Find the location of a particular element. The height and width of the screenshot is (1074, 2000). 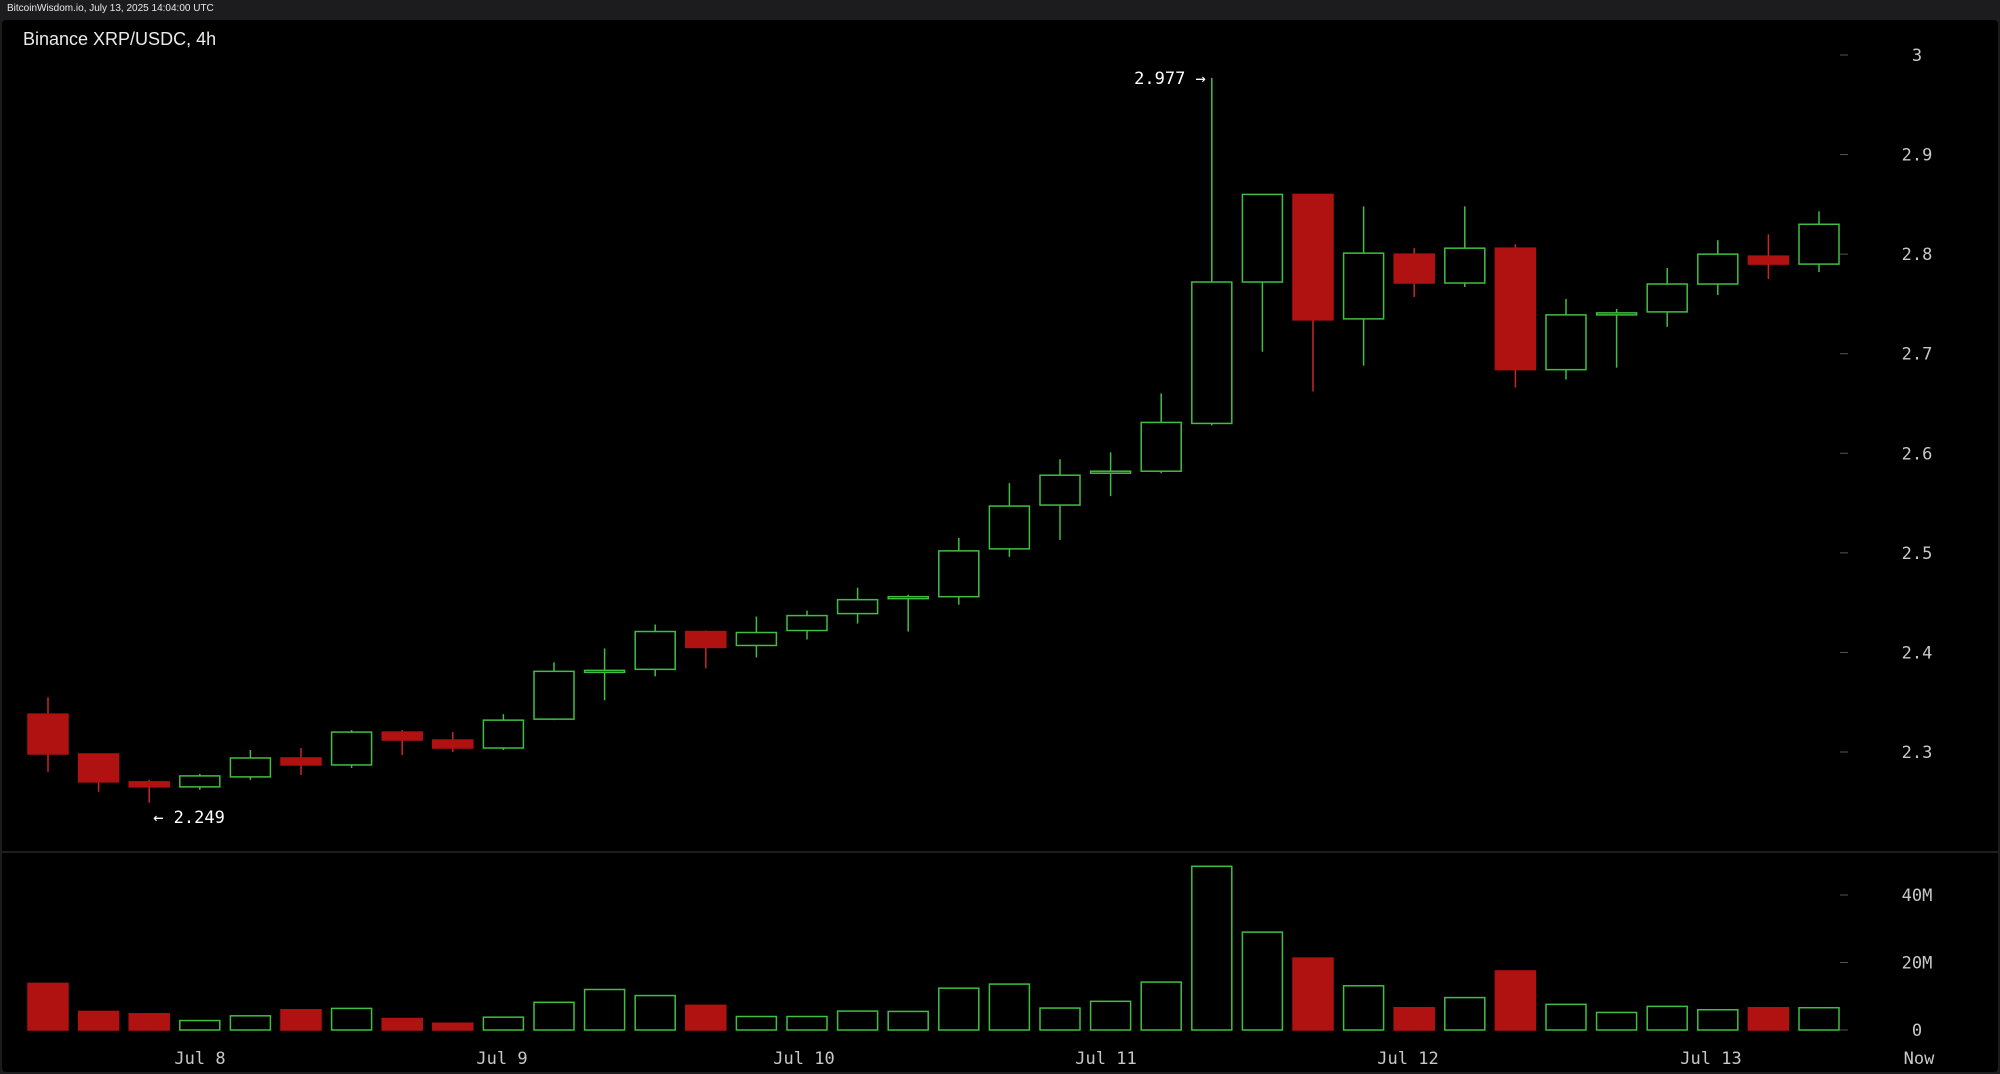

x-axis-label: Jul 9 is located at coordinates (501, 1059).